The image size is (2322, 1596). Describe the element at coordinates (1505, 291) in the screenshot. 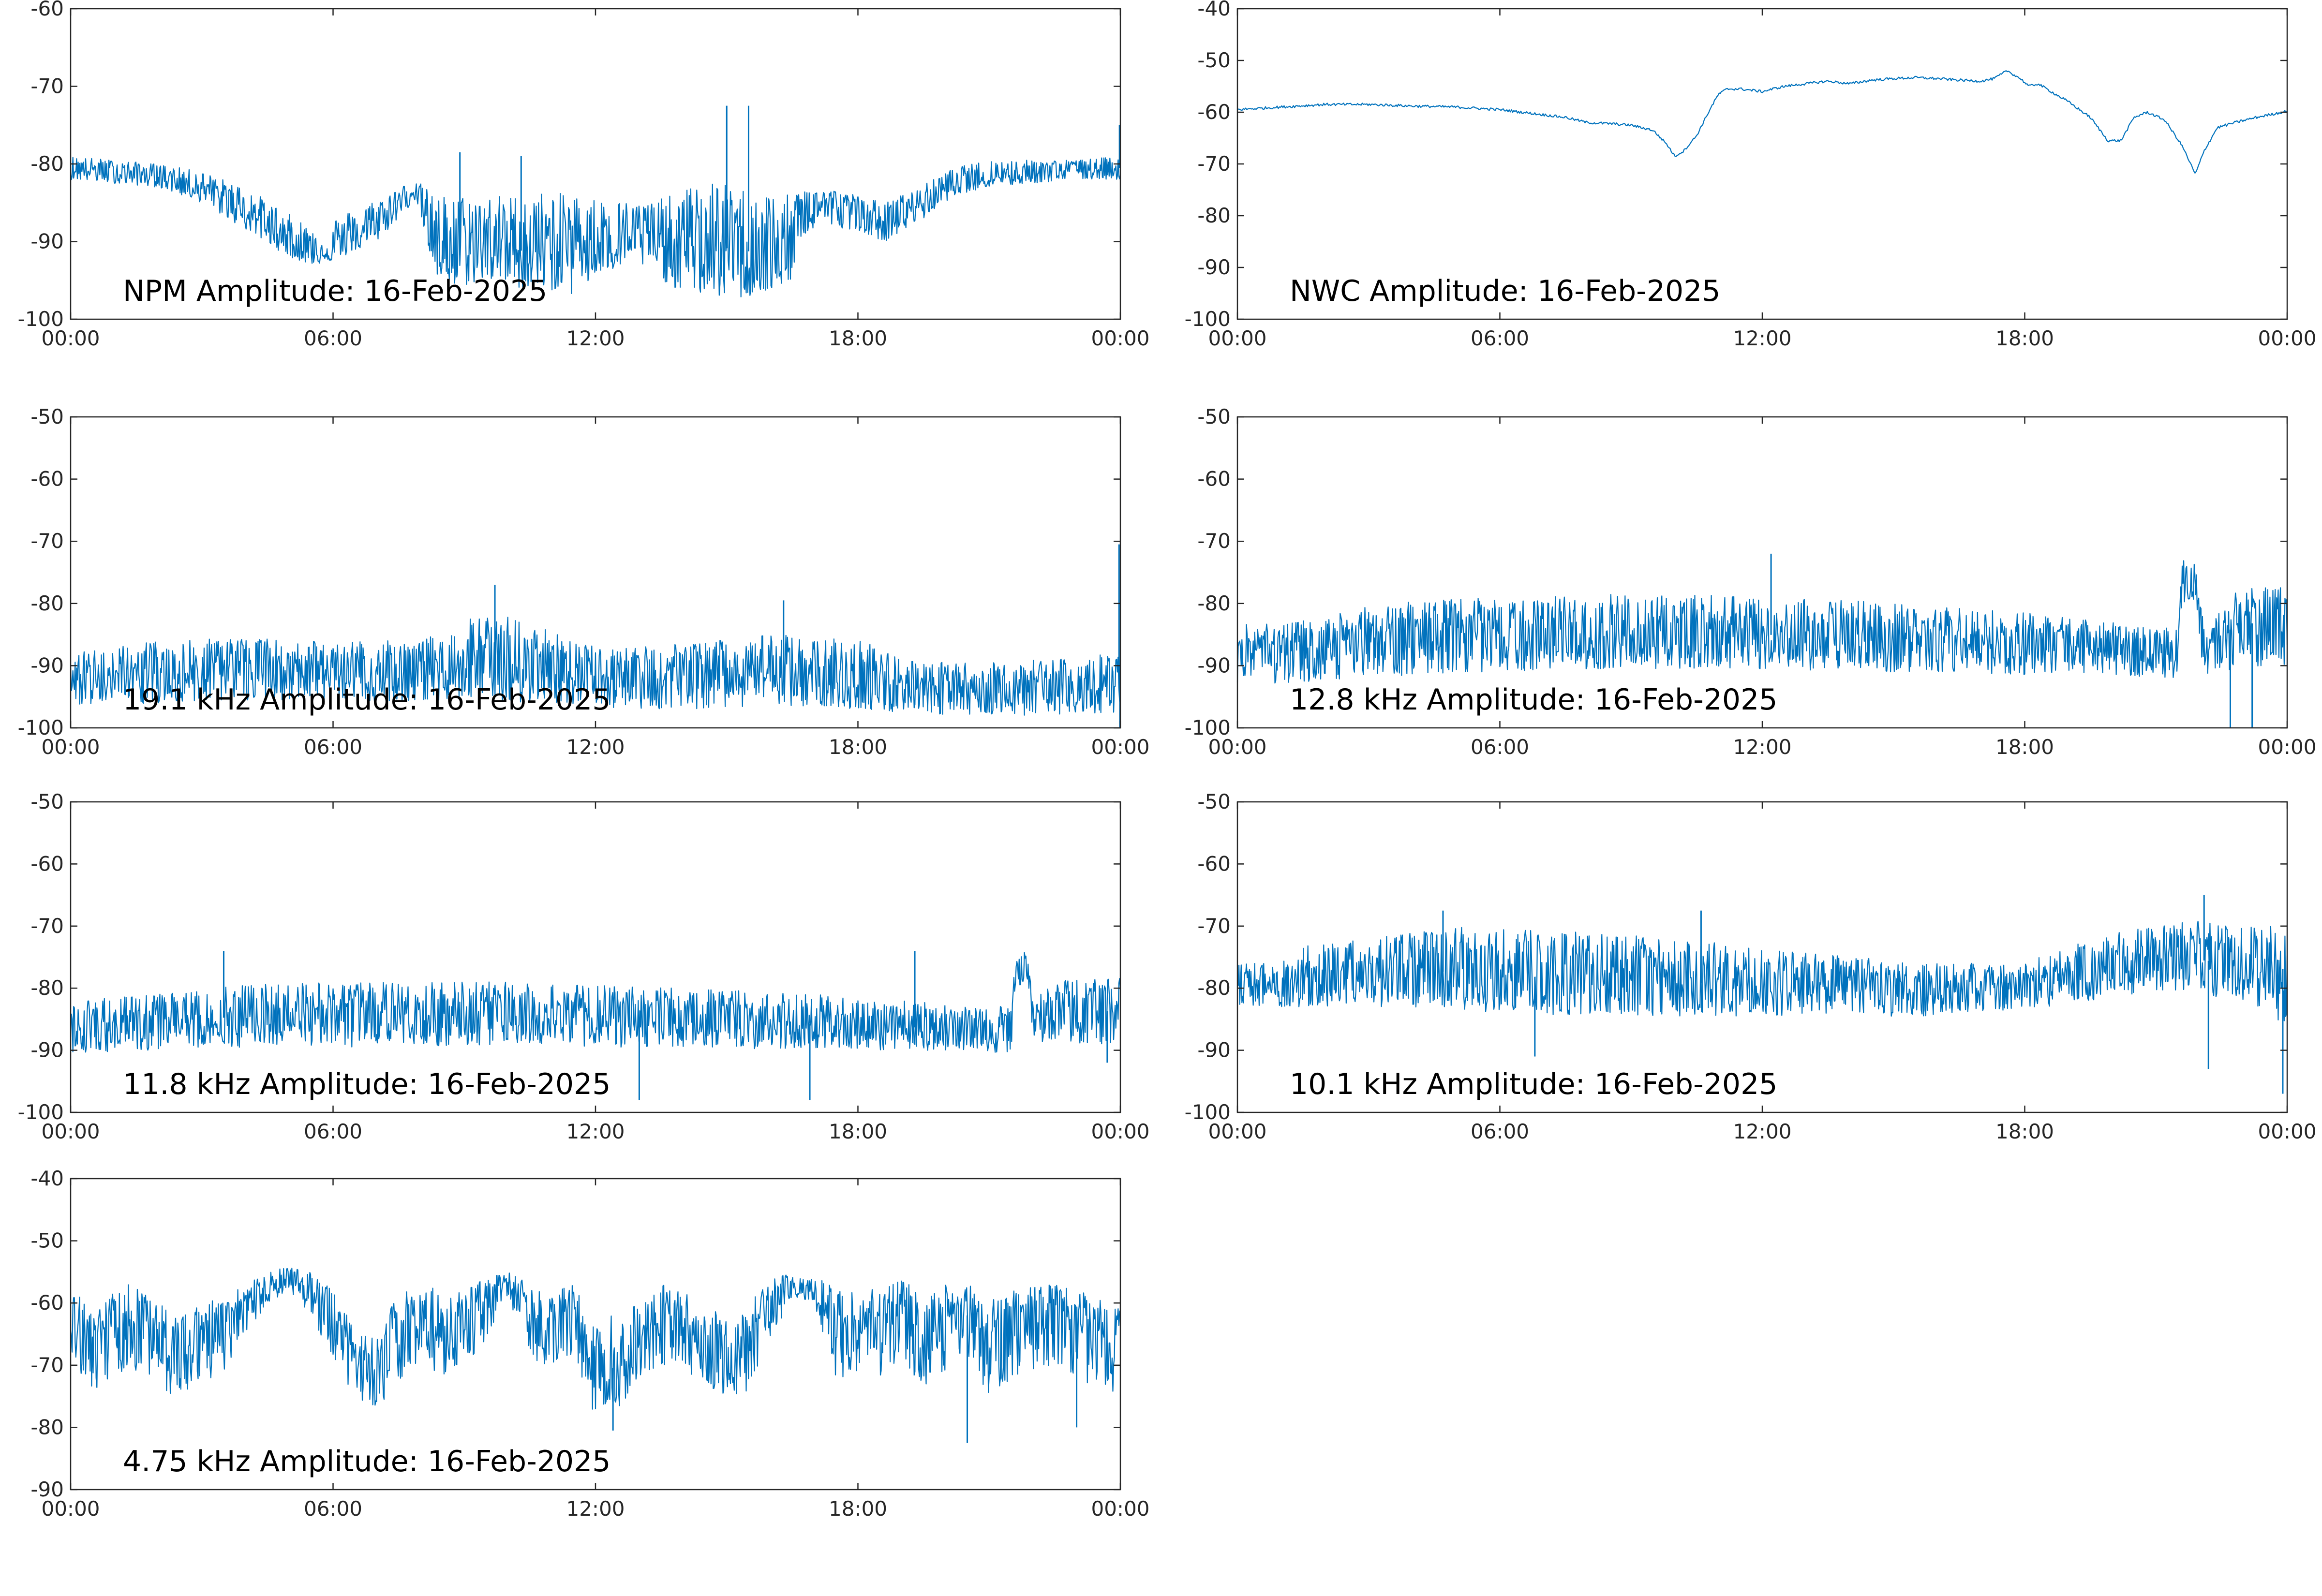

I see `panel-title: NWC Amplitude: 16-Feb-2025` at that location.